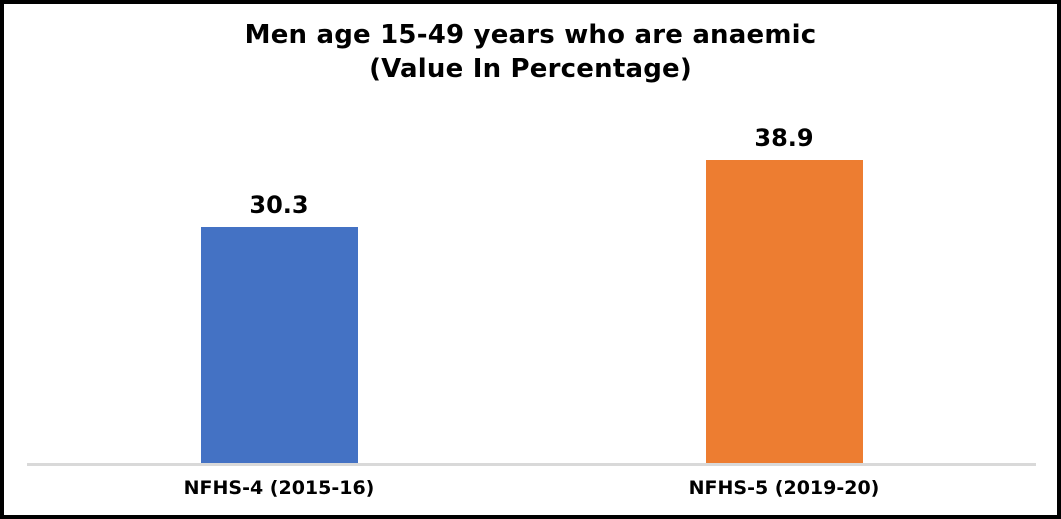 This screenshot has width=1061, height=519. I want to click on data-label-nfhs5: 38.9, so click(784, 138).